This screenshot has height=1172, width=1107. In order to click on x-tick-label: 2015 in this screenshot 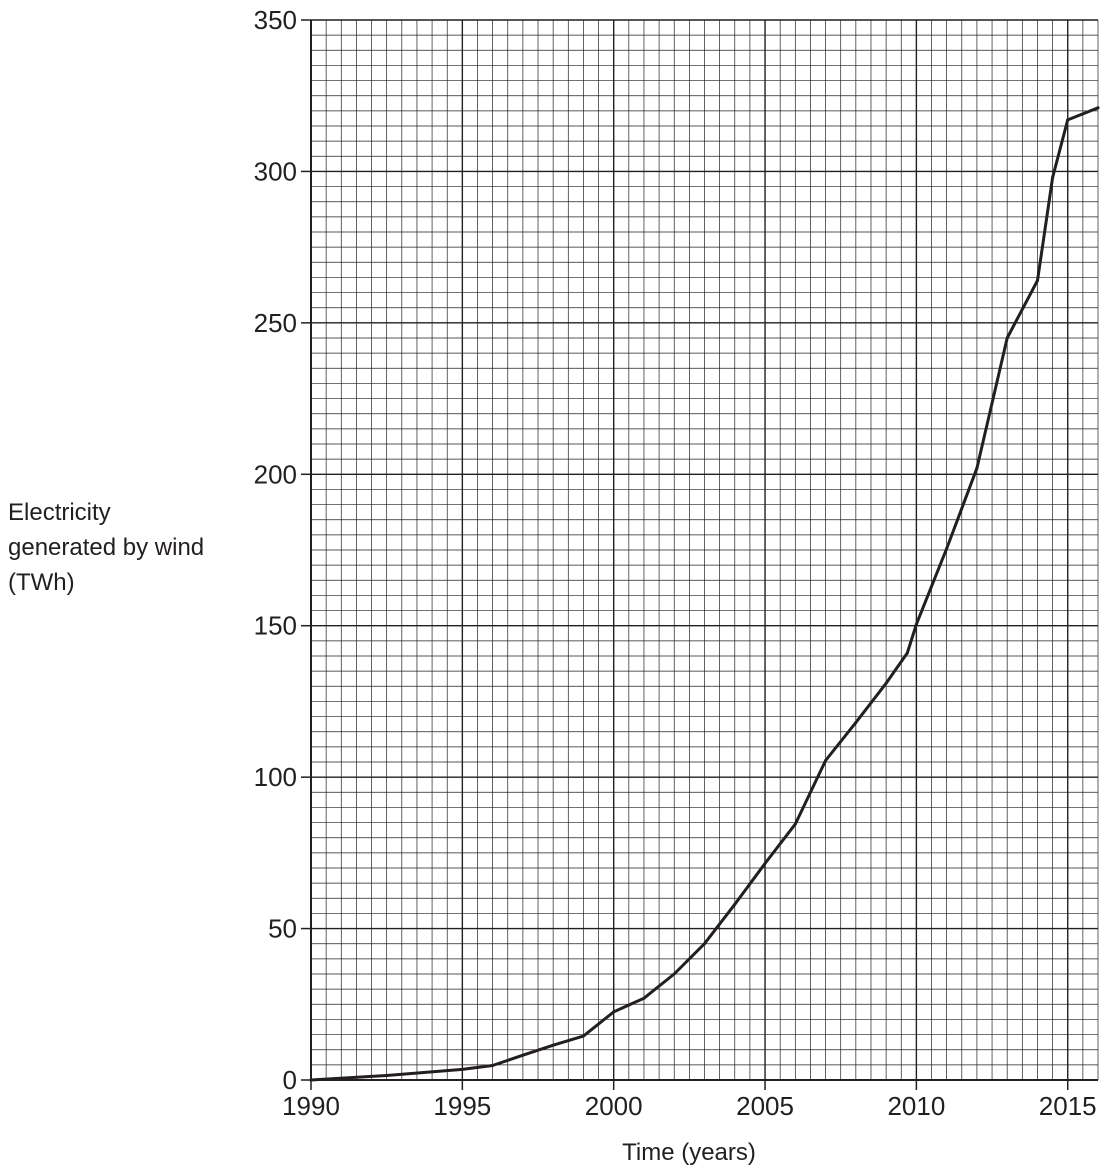, I will do `click(1068, 1106)`.